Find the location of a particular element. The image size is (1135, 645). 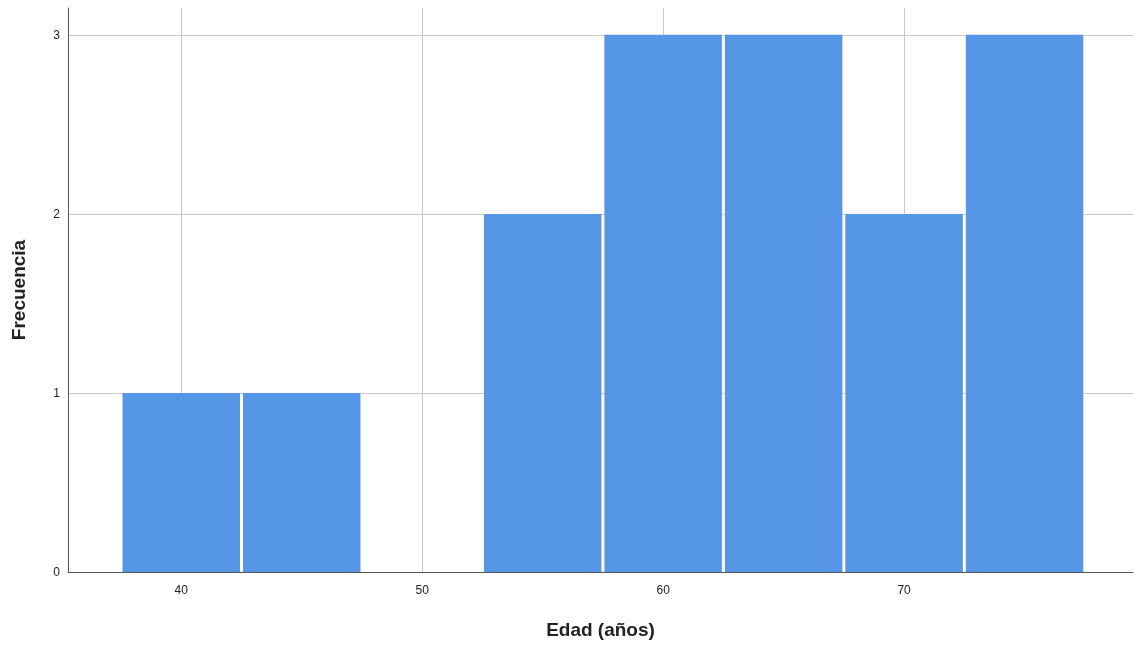

y-tick-label: 0 is located at coordinates (57, 572).